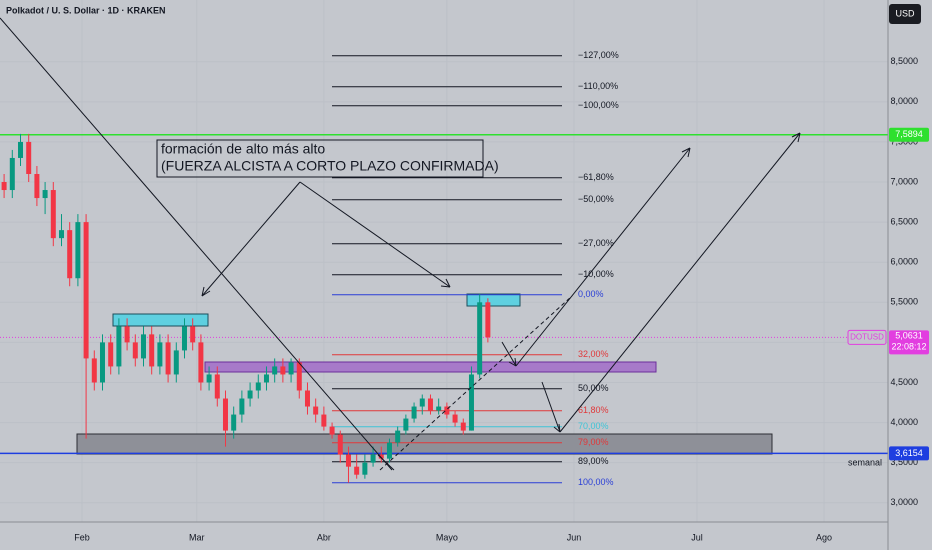 Image resolution: width=932 pixels, height=550 pixels. I want to click on x-tick-label: Jul, so click(697, 537).